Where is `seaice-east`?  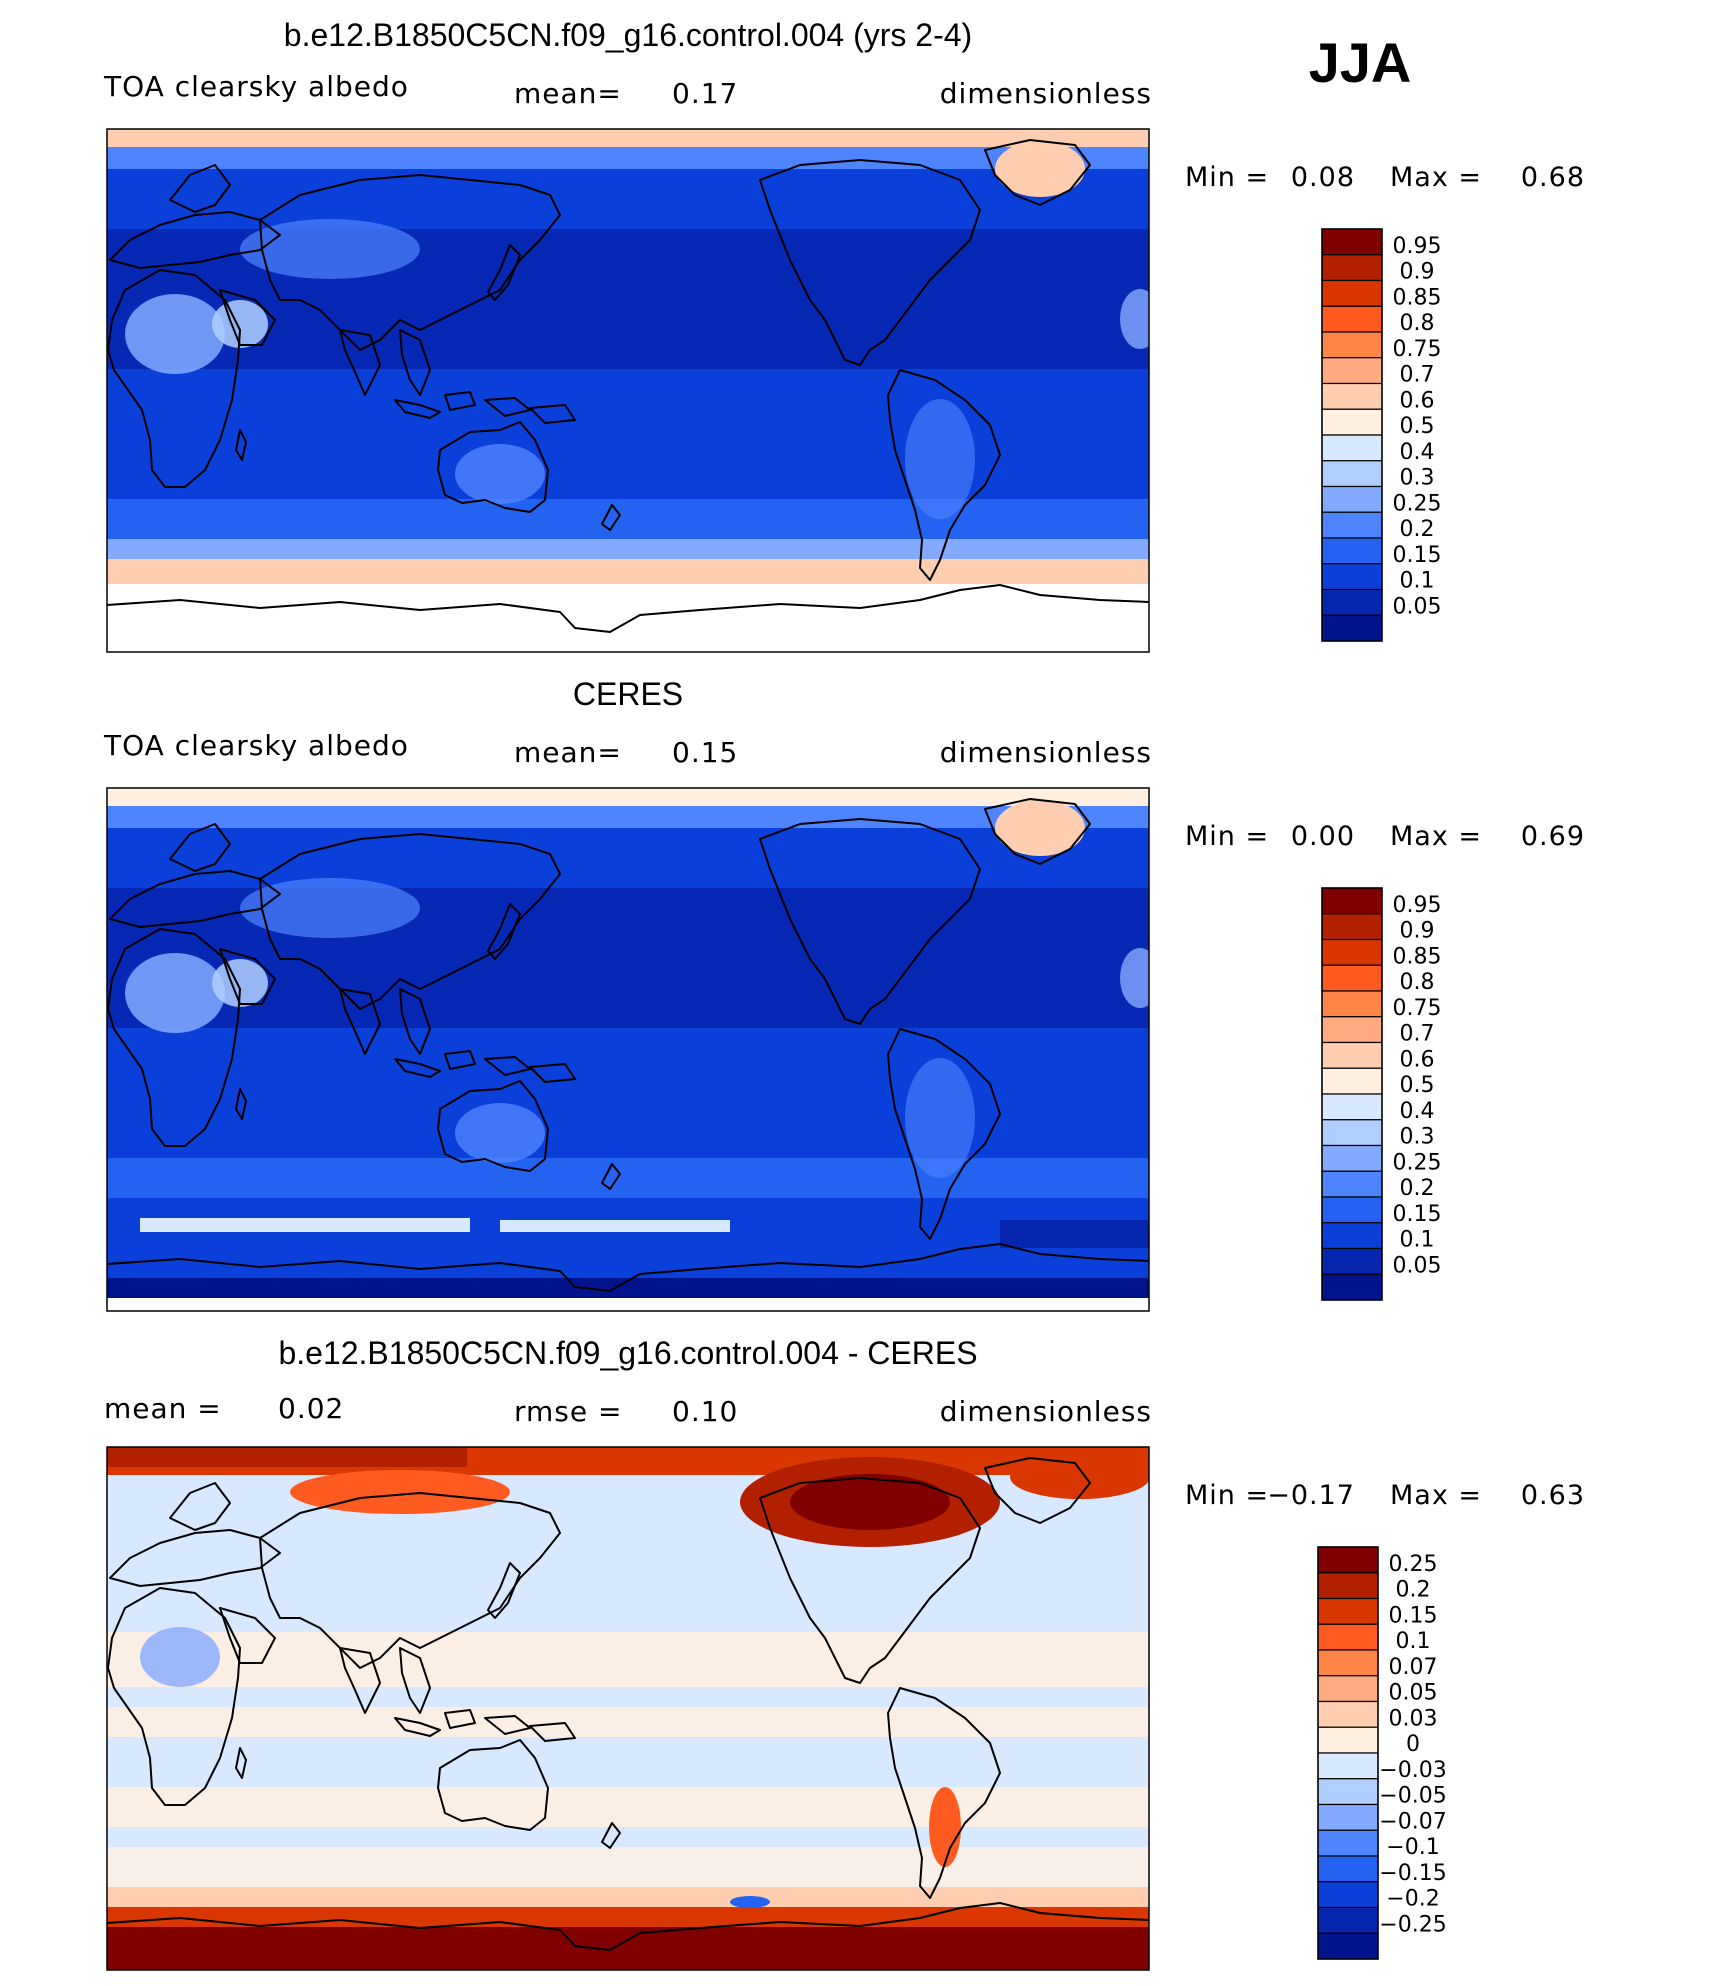
seaice-east is located at coordinates (1074, 1234).